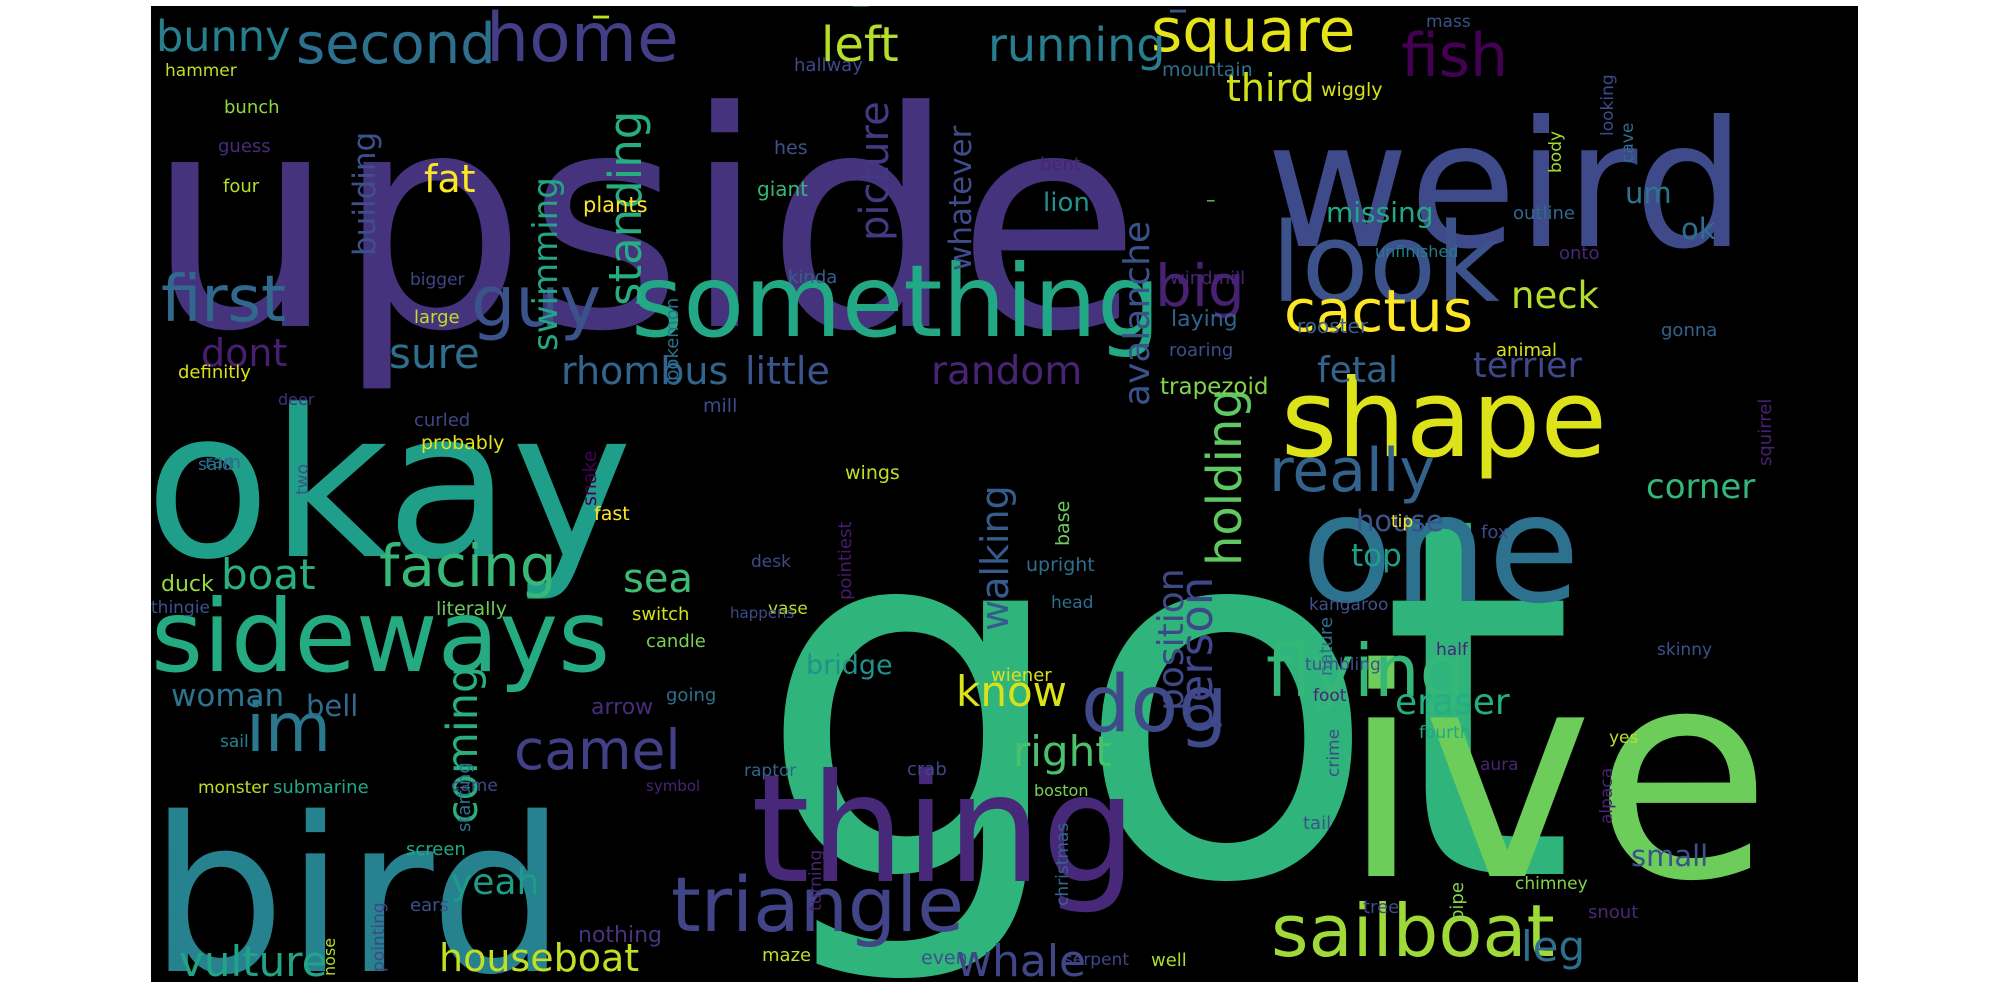 The width and height of the screenshot is (2000, 1000). What do you see at coordinates (1006, 371) in the screenshot?
I see `word-cloud-word: random` at bounding box center [1006, 371].